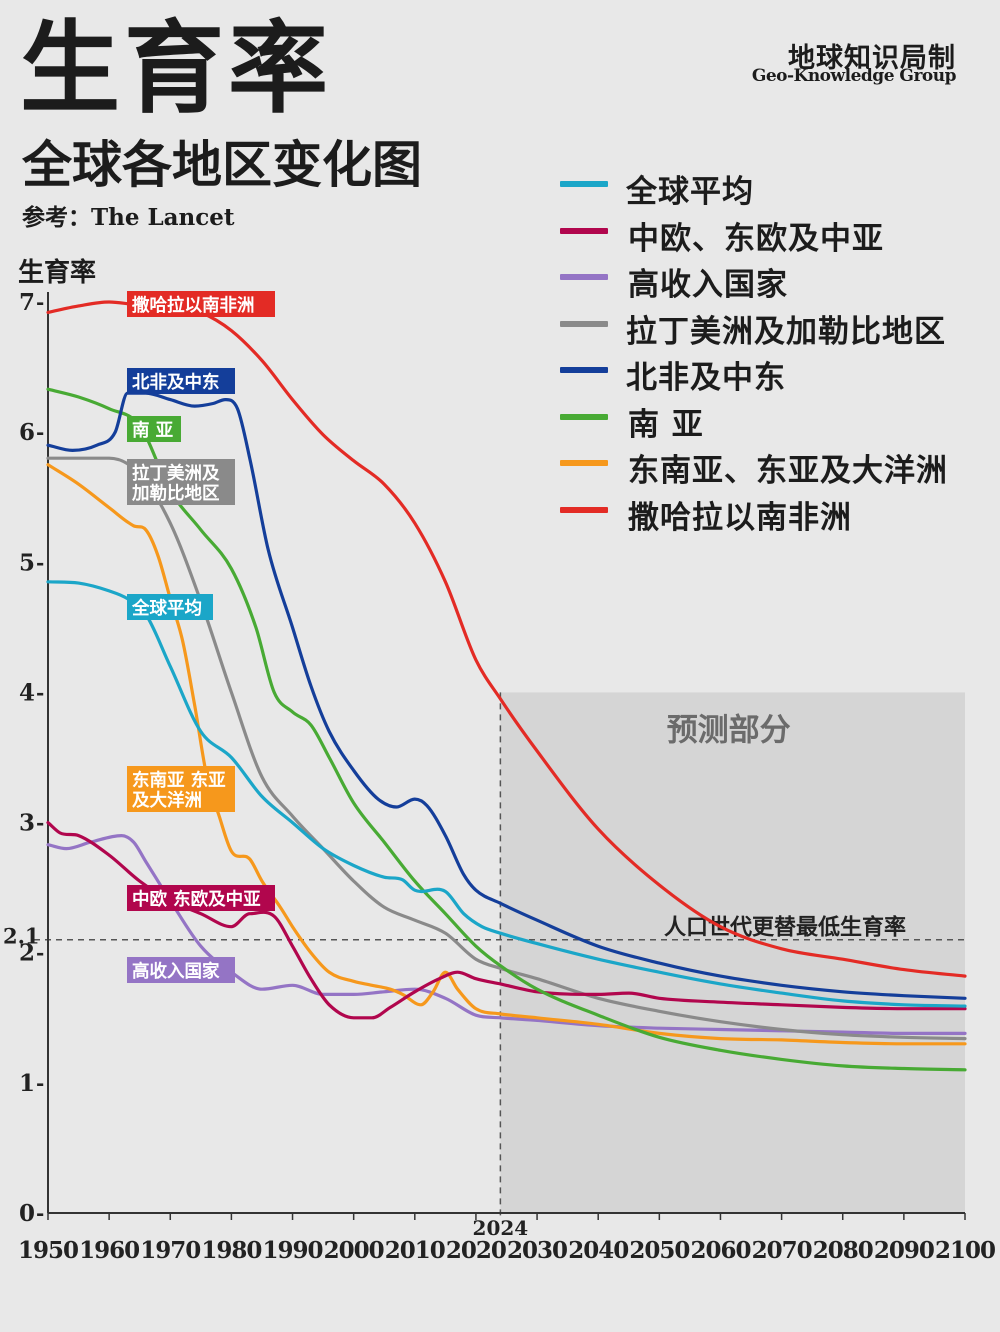 Image resolution: width=1000 pixels, height=1332 pixels. Describe the element at coordinates (854, 76) in the screenshot. I see `brand-name-english: Geo-Knowledge Group` at that location.